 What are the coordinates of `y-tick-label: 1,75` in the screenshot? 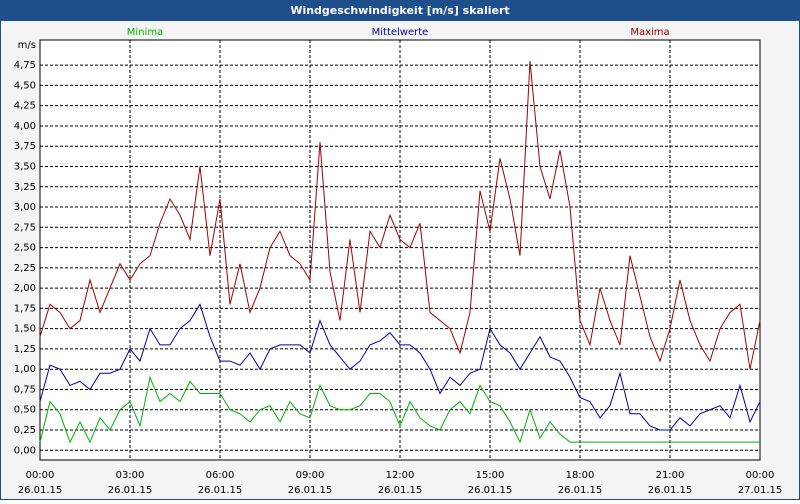 It's located at (25, 308).